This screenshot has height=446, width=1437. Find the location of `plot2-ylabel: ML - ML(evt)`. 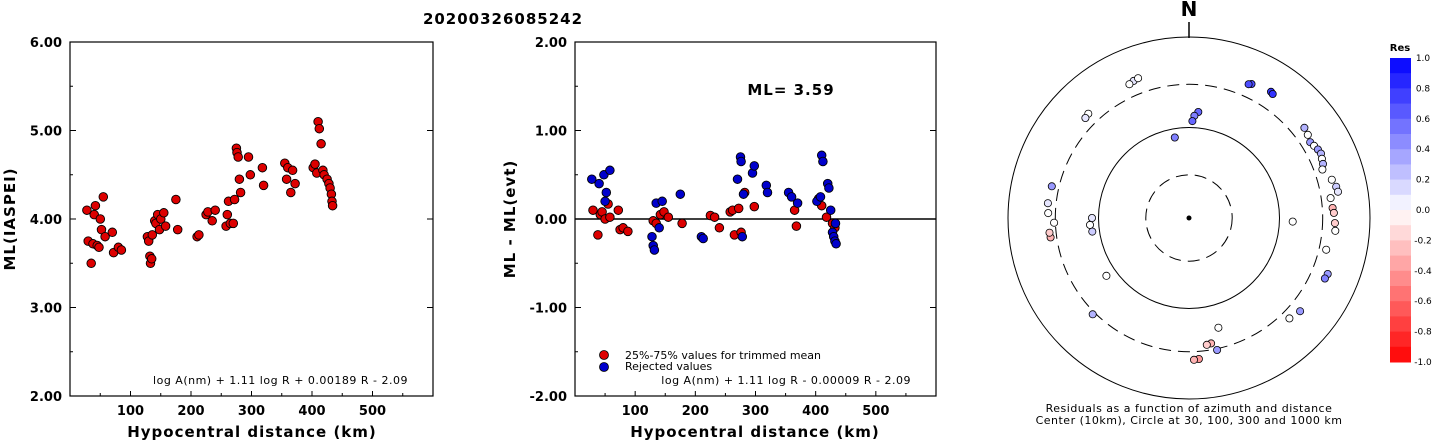

plot2-ylabel: ML - ML(evt) is located at coordinates (510, 219).